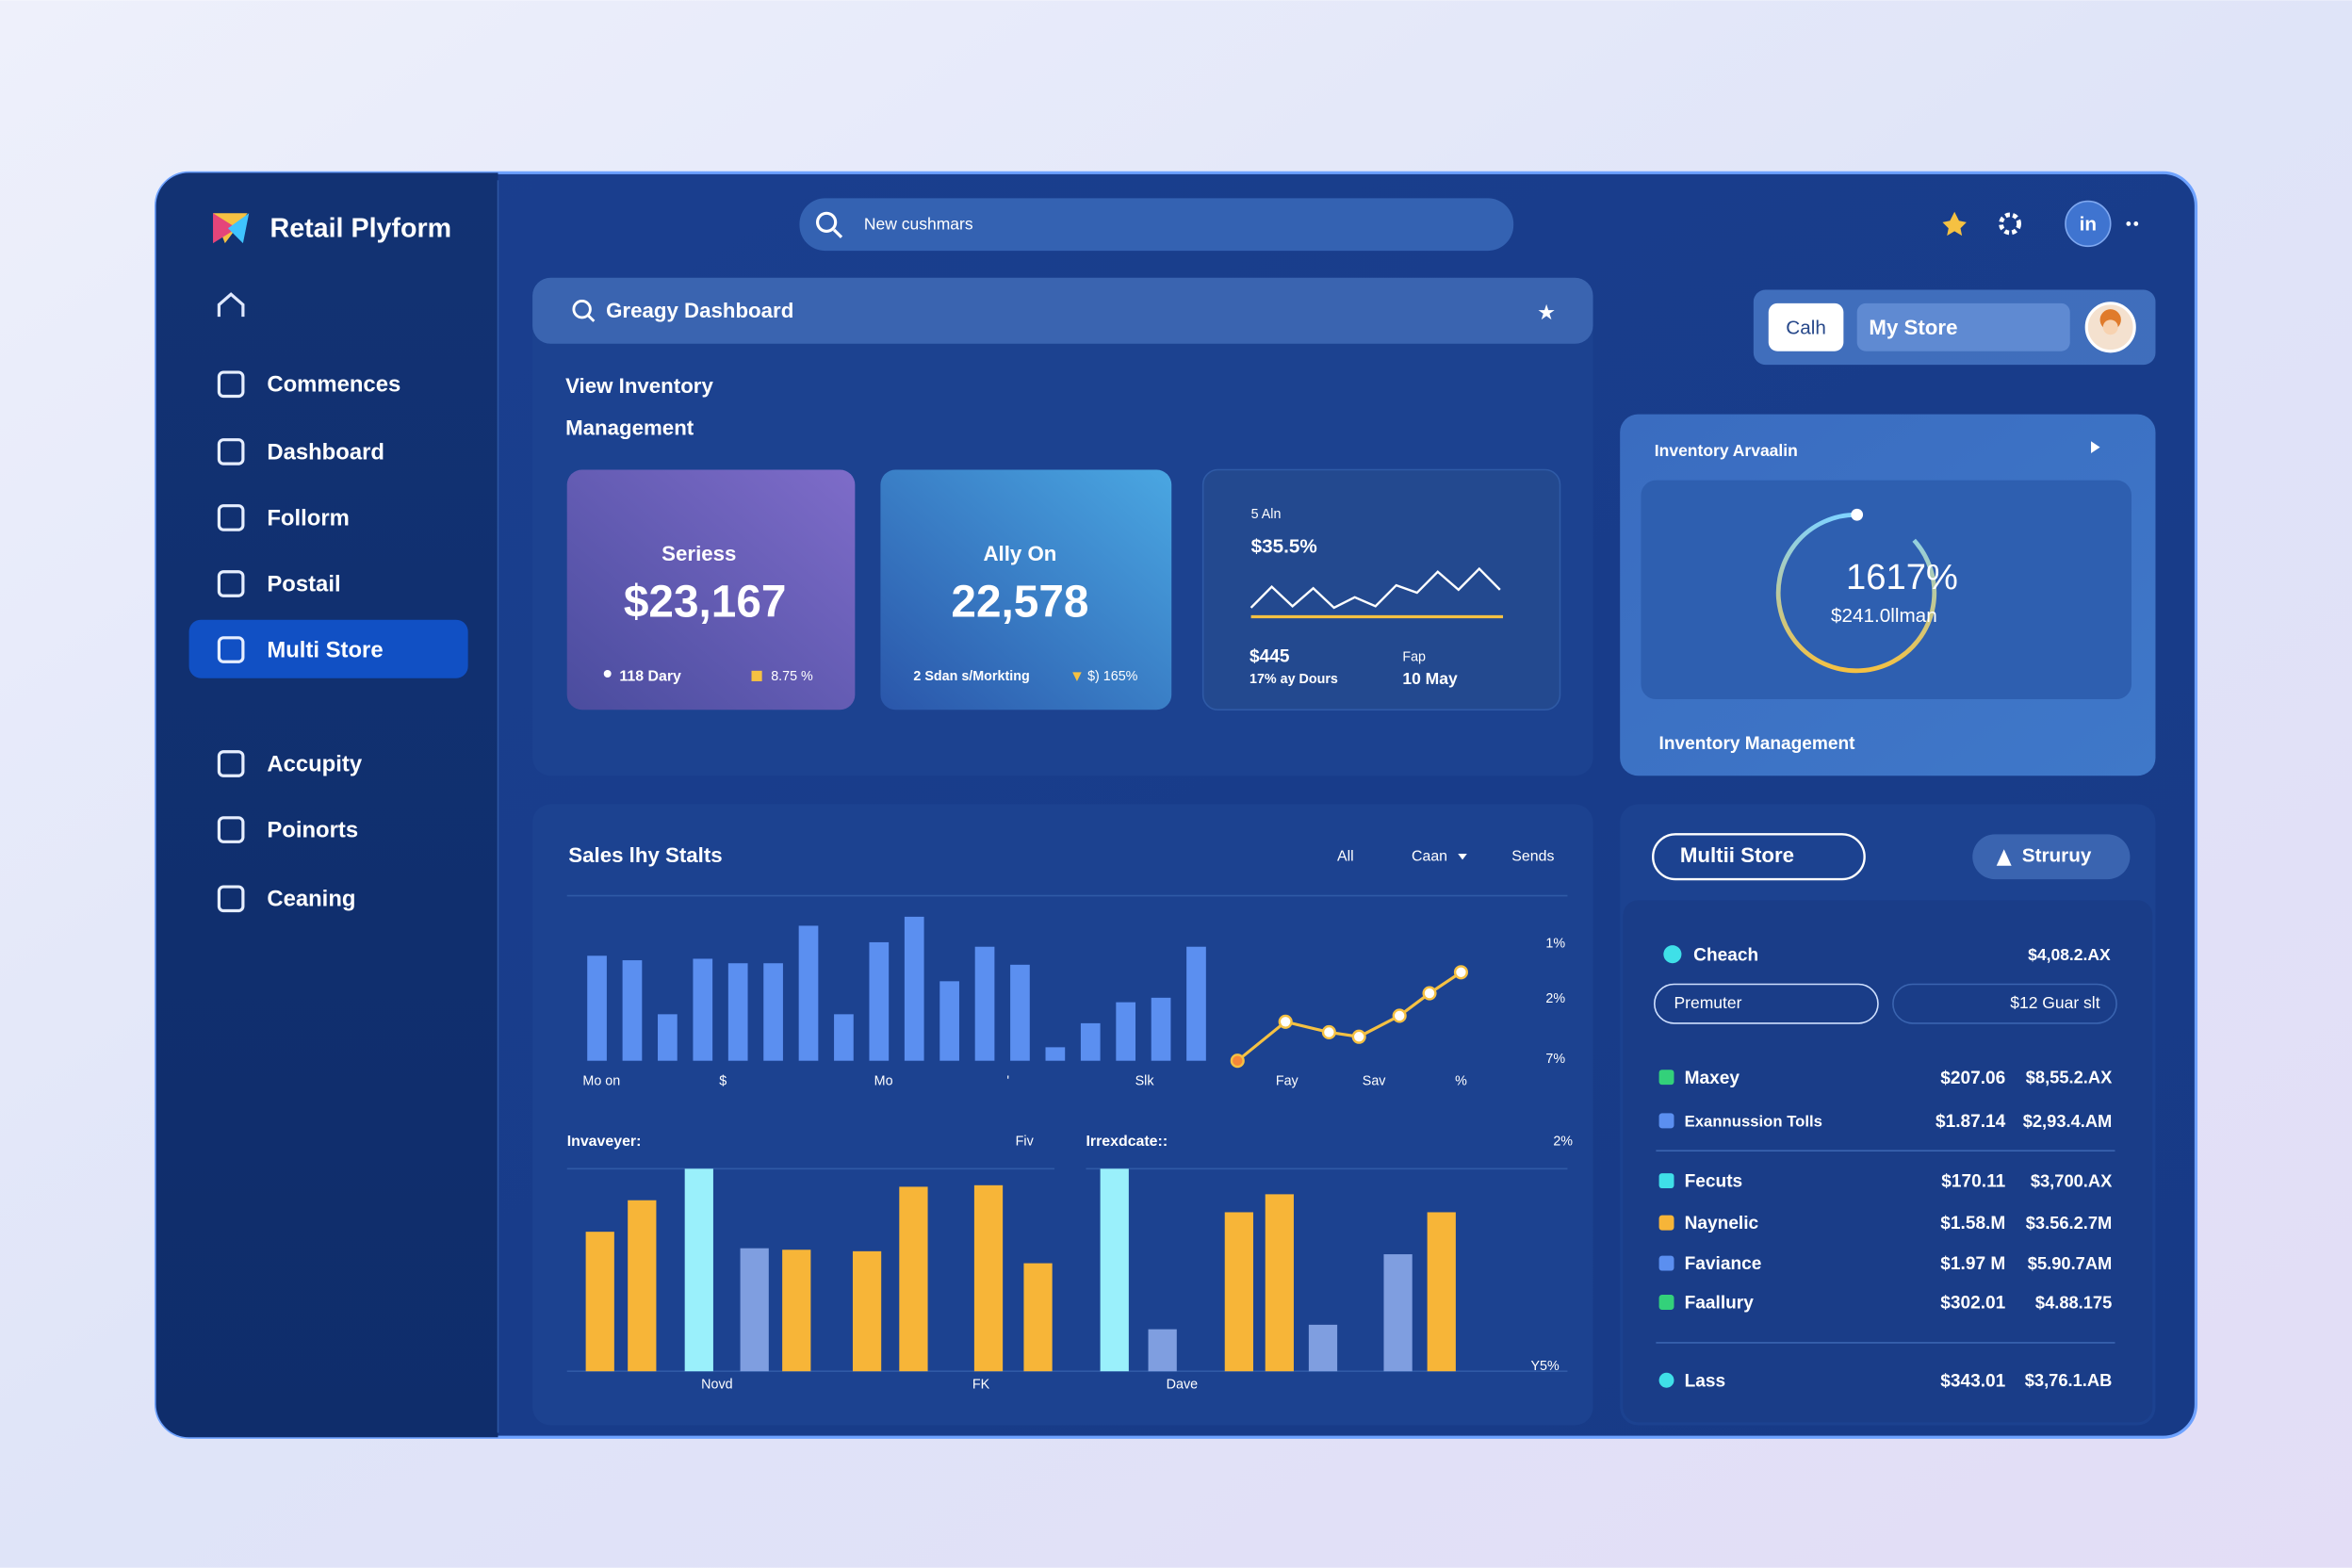 The image size is (2352, 1568). I want to click on gauge-arc, so click(1856, 593).